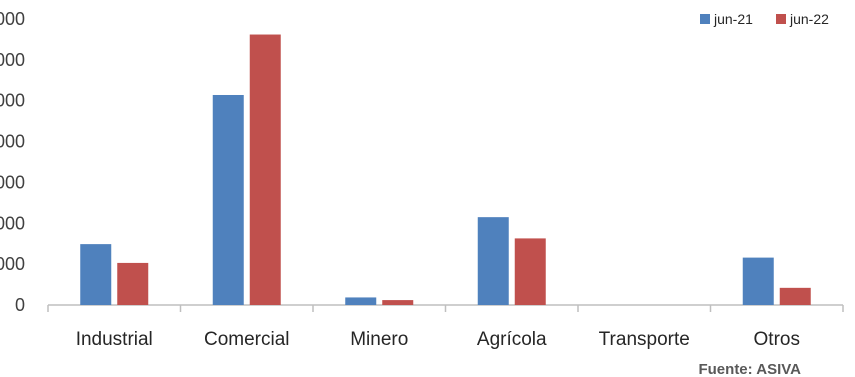  Describe the element at coordinates (247, 339) in the screenshot. I see `x-category-label: Comercial` at that location.